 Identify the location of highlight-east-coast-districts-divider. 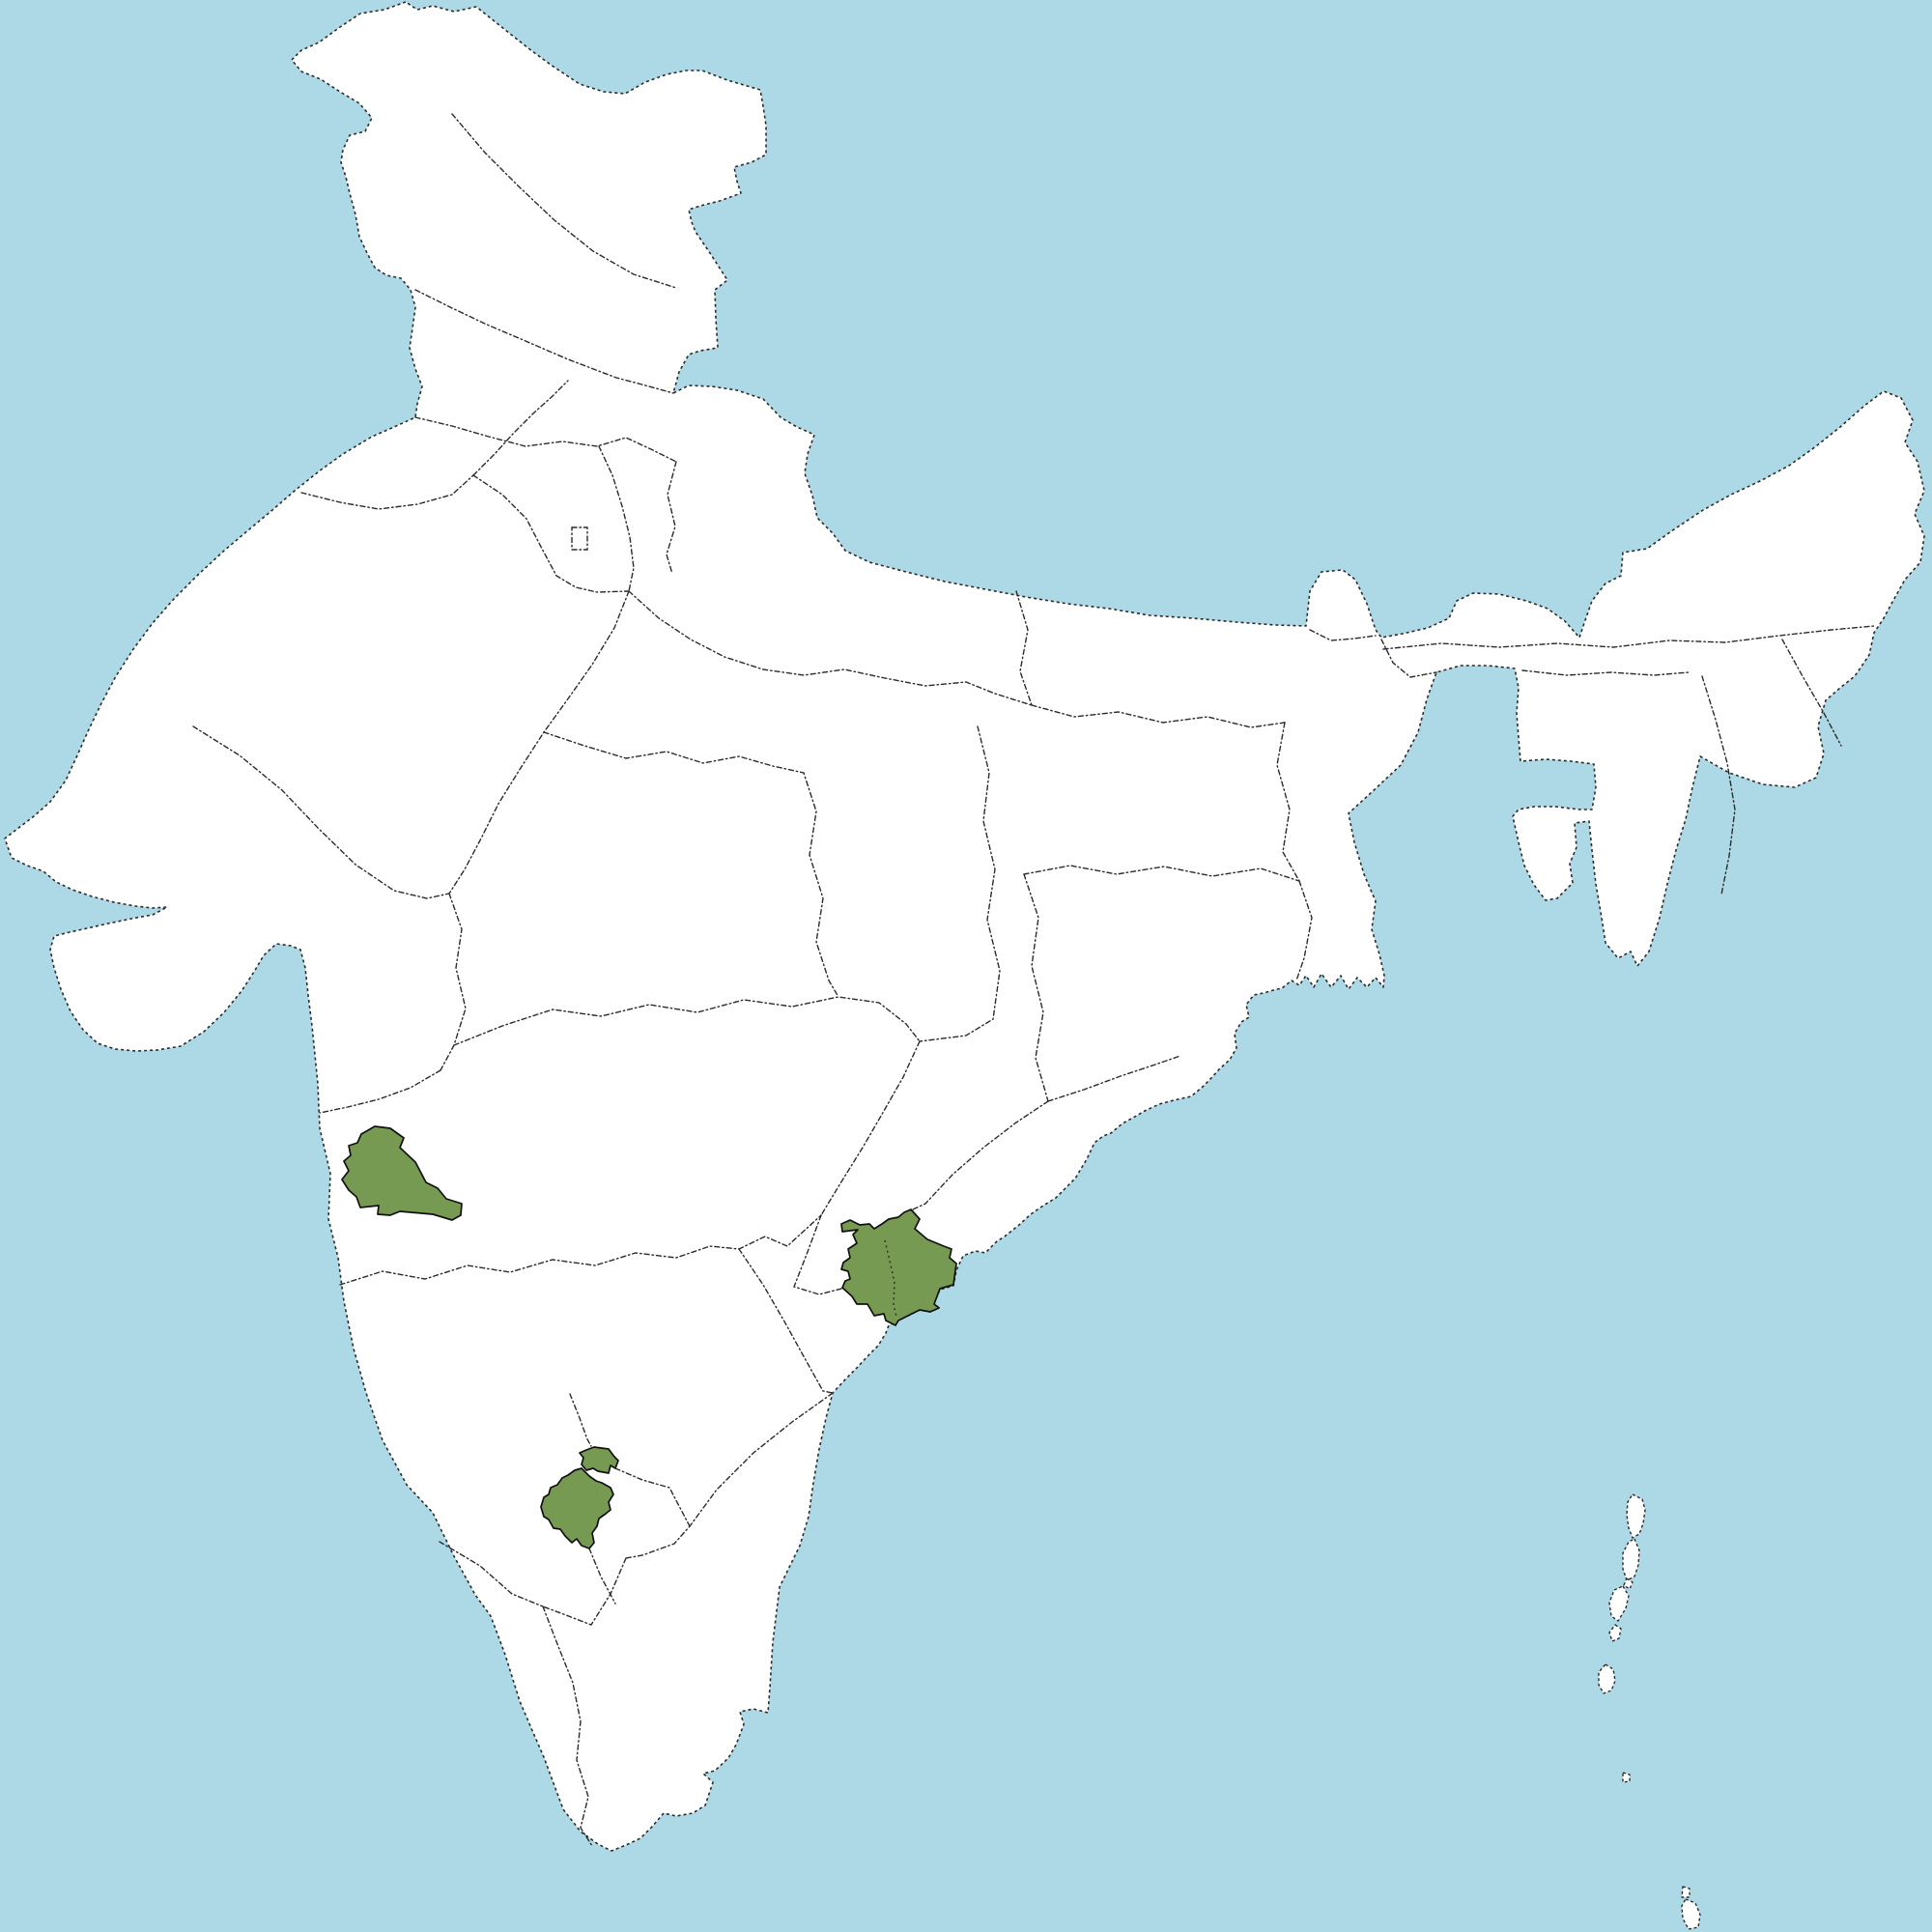
(890, 1278).